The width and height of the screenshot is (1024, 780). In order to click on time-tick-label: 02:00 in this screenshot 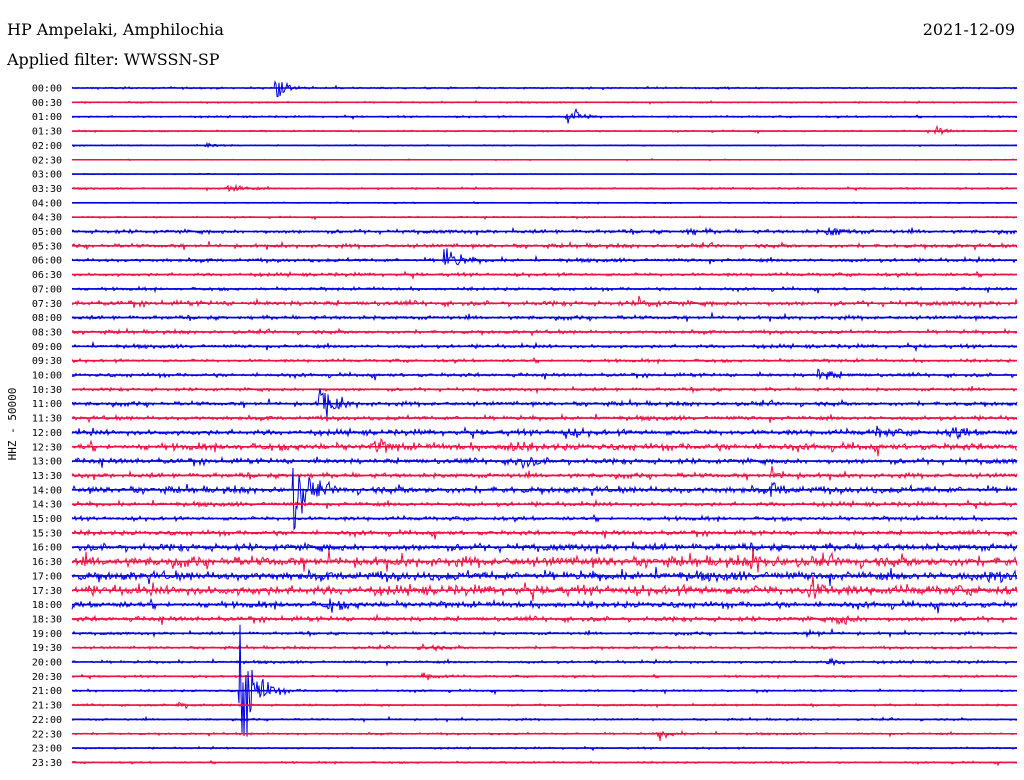, I will do `click(47, 146)`.